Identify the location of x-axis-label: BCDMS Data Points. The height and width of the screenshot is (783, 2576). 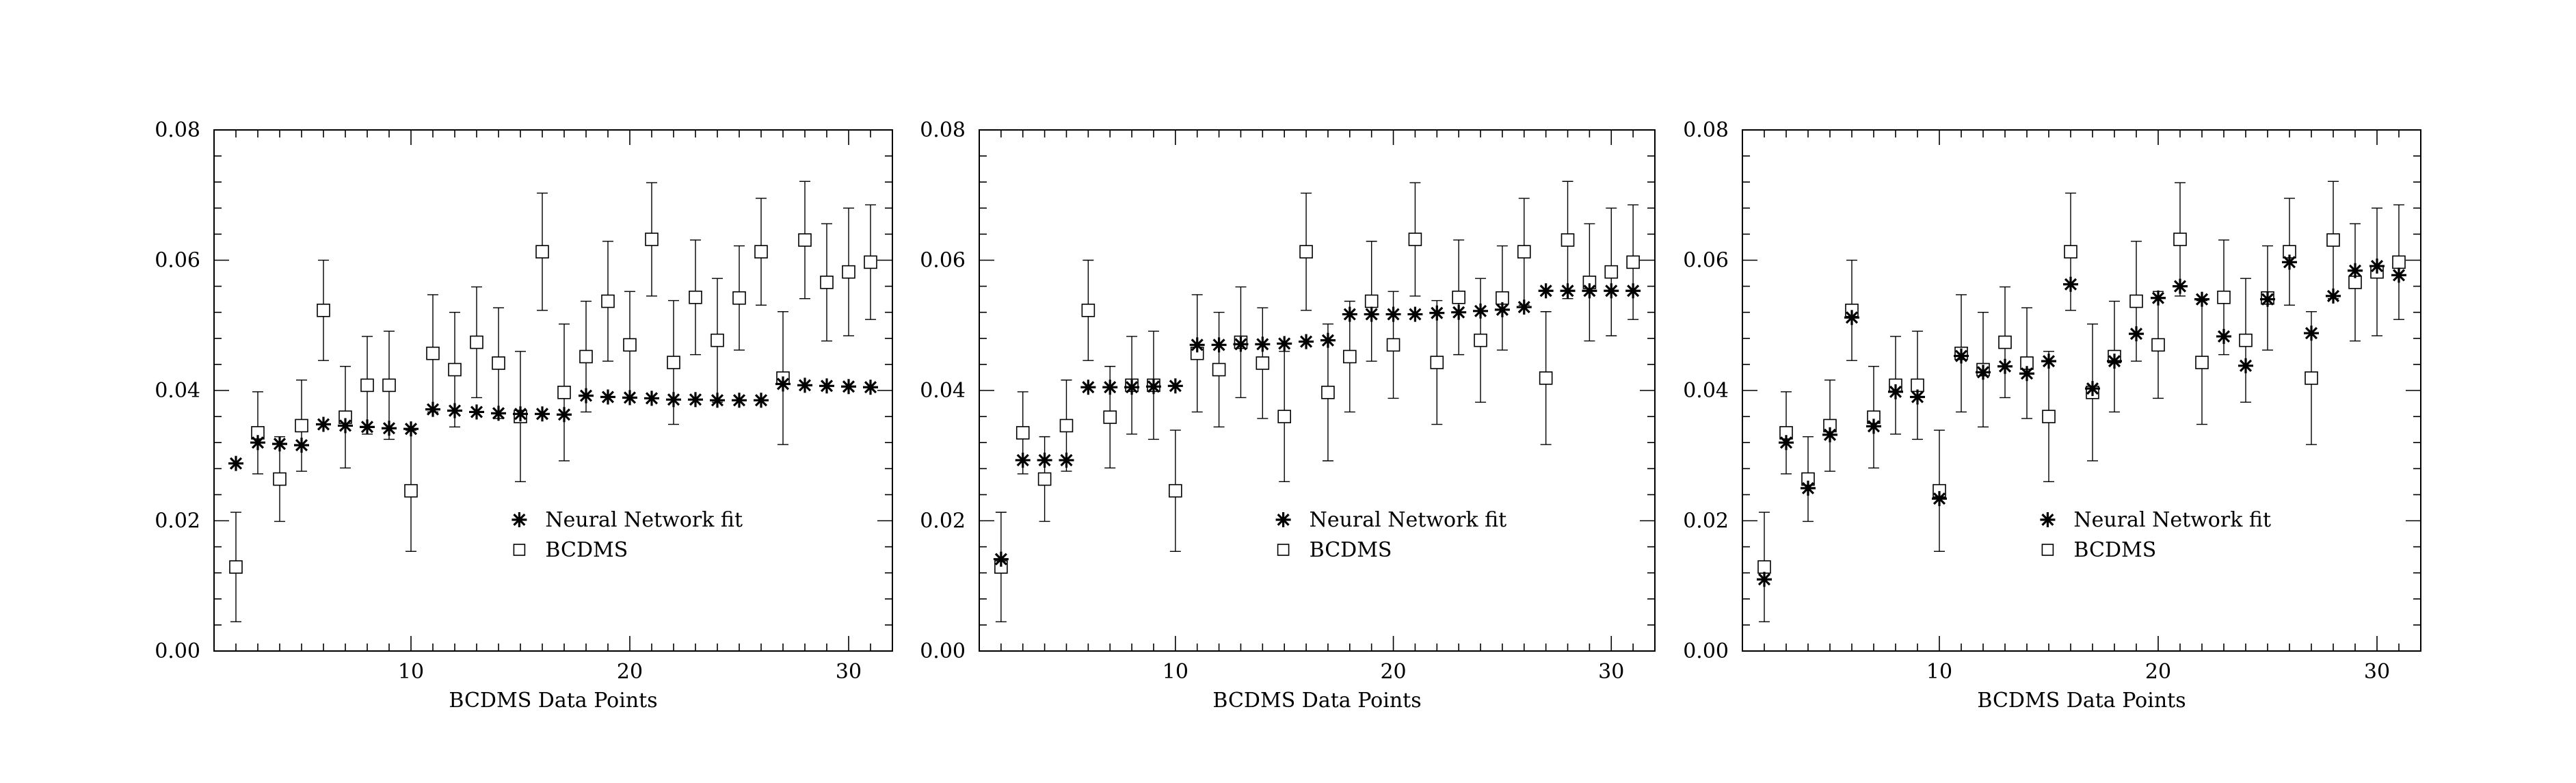
(1316, 701).